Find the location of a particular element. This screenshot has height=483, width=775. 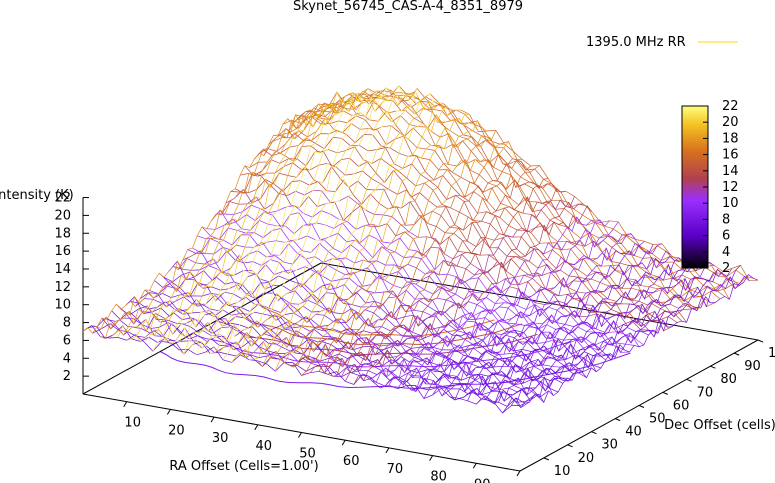

y-tick-label: 100 is located at coordinates (771, 353).